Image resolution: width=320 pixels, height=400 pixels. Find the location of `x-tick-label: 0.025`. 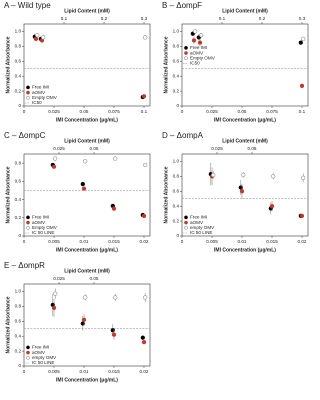

x-tick-label: 0.025 is located at coordinates (54, 111).